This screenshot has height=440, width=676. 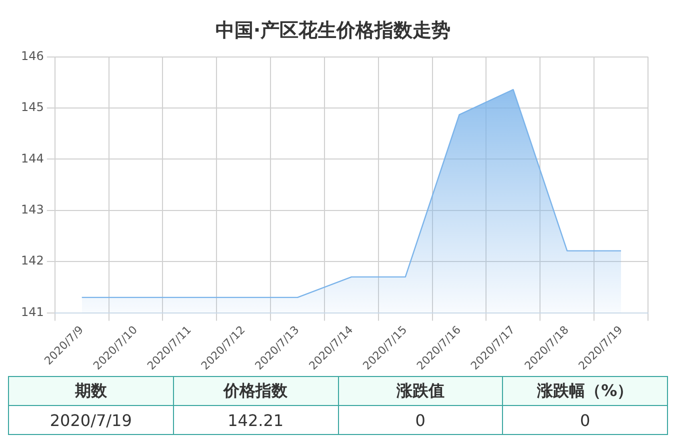 What do you see at coordinates (32, 261) in the screenshot?
I see `y-tick-label: 142` at bounding box center [32, 261].